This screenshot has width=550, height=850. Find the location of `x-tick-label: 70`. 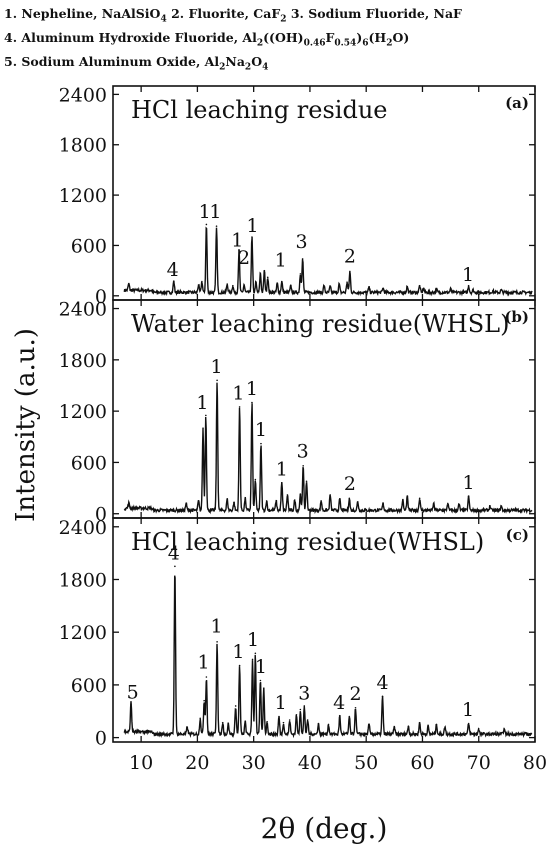

x-tick-label: 70 is located at coordinates (479, 763).